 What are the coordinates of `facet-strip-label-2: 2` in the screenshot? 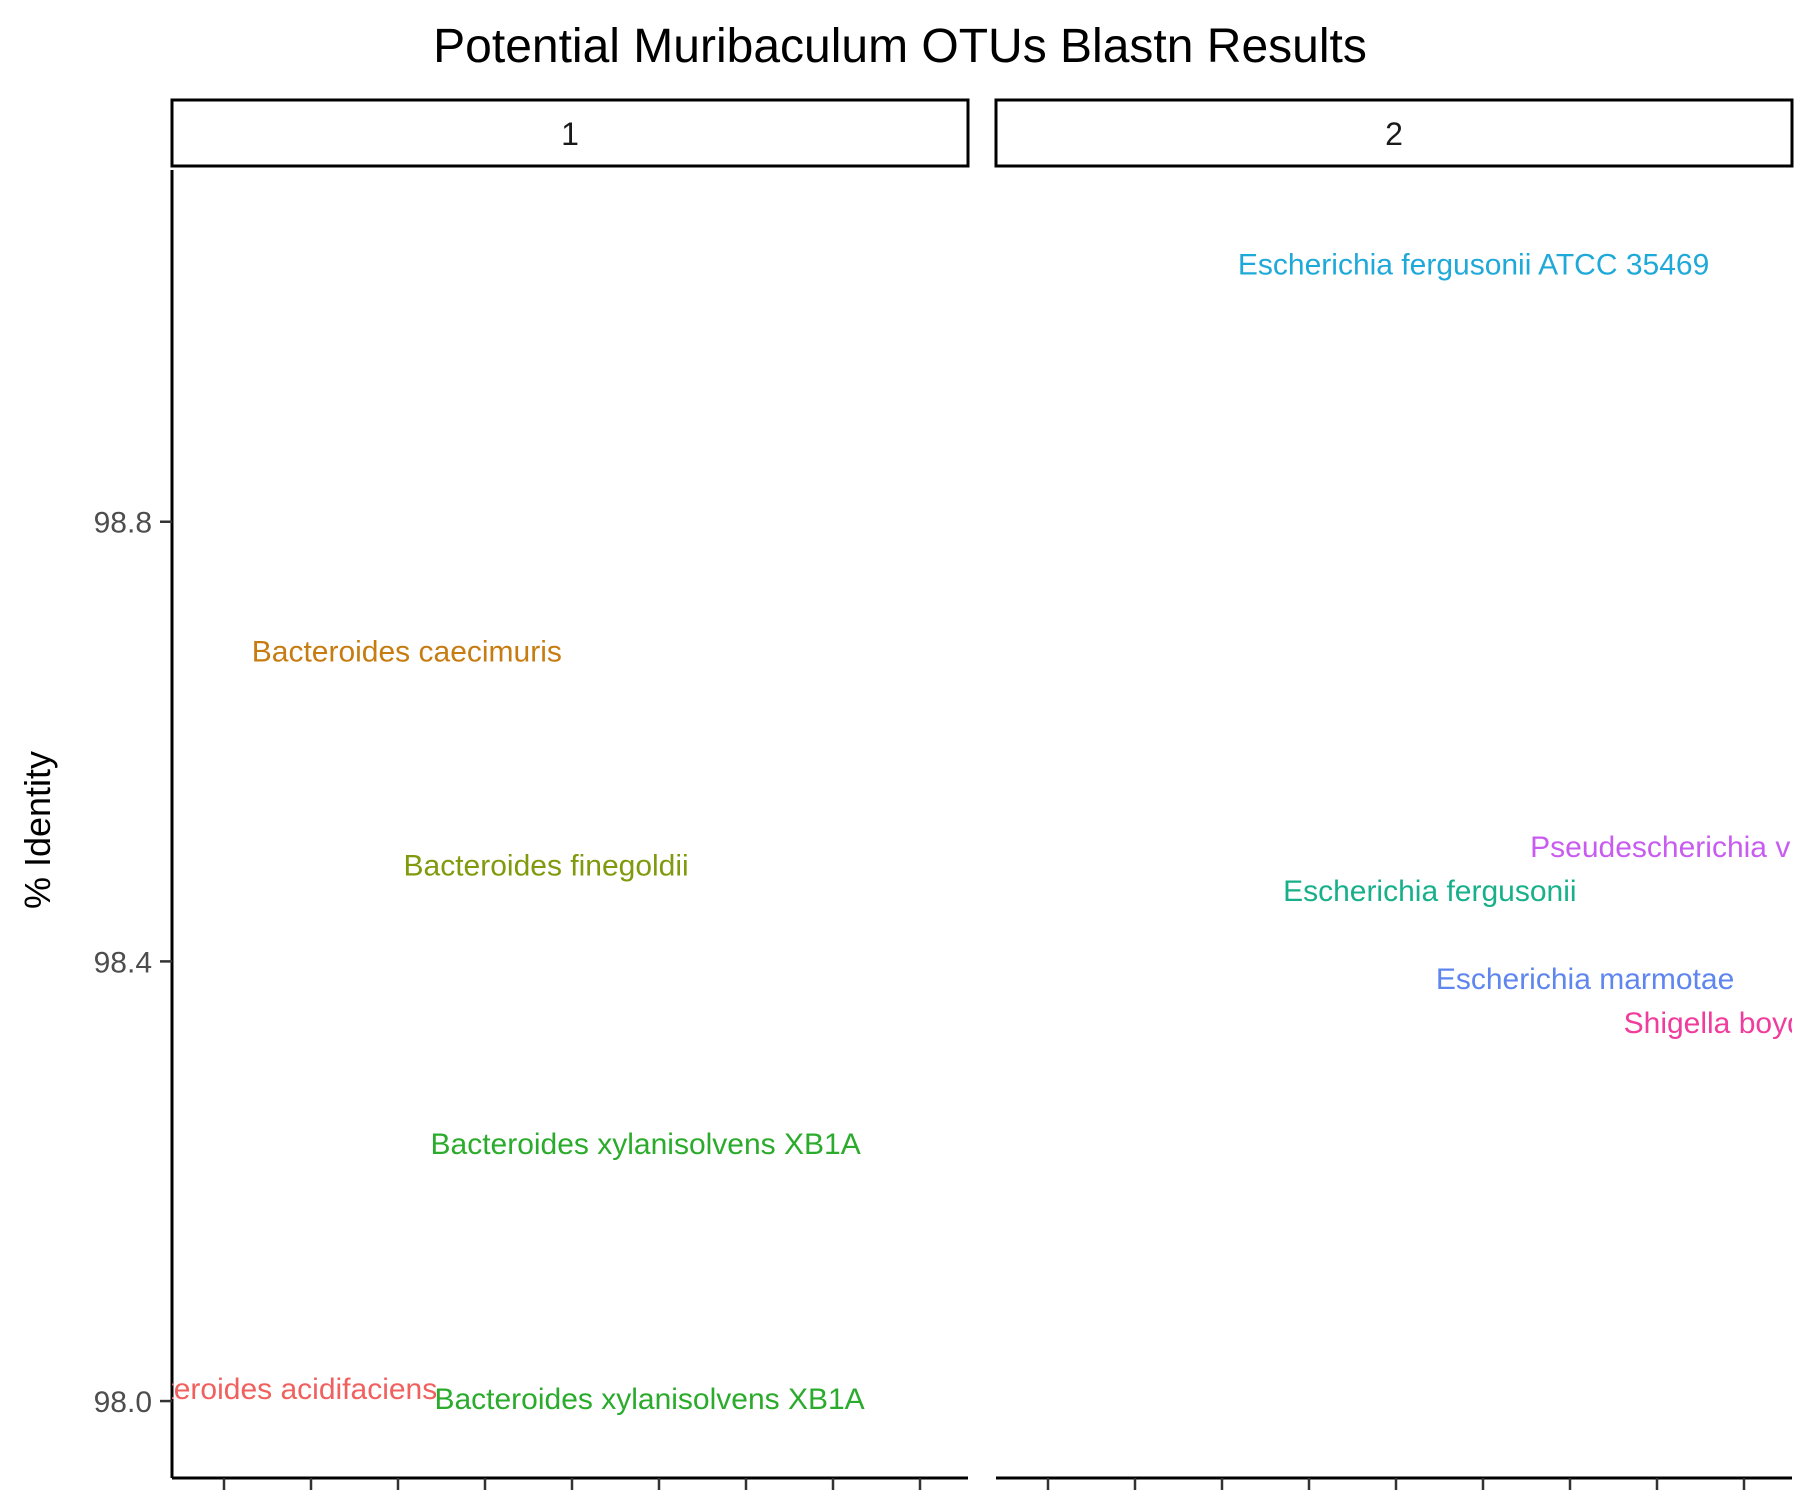 It's located at (1394, 134).